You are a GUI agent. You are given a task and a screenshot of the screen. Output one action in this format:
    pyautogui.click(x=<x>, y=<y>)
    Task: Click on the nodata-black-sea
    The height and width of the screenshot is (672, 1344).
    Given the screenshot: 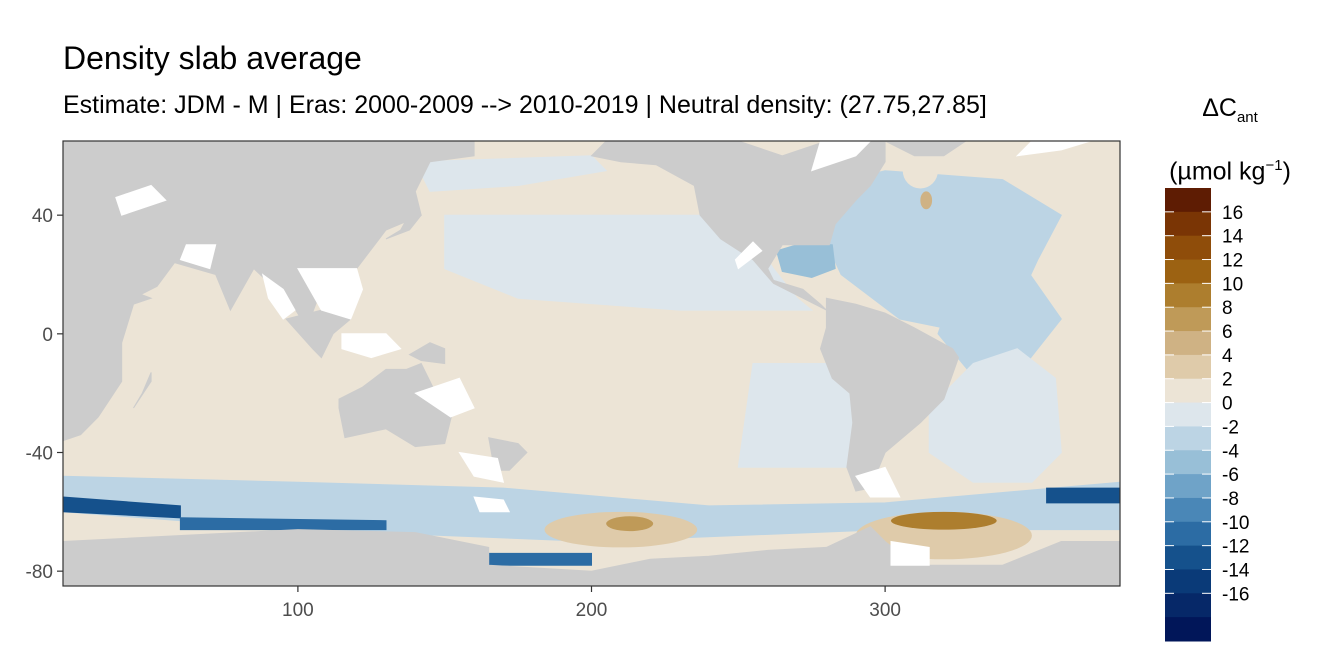 What is the action you would take?
    pyautogui.click(x=141, y=200)
    